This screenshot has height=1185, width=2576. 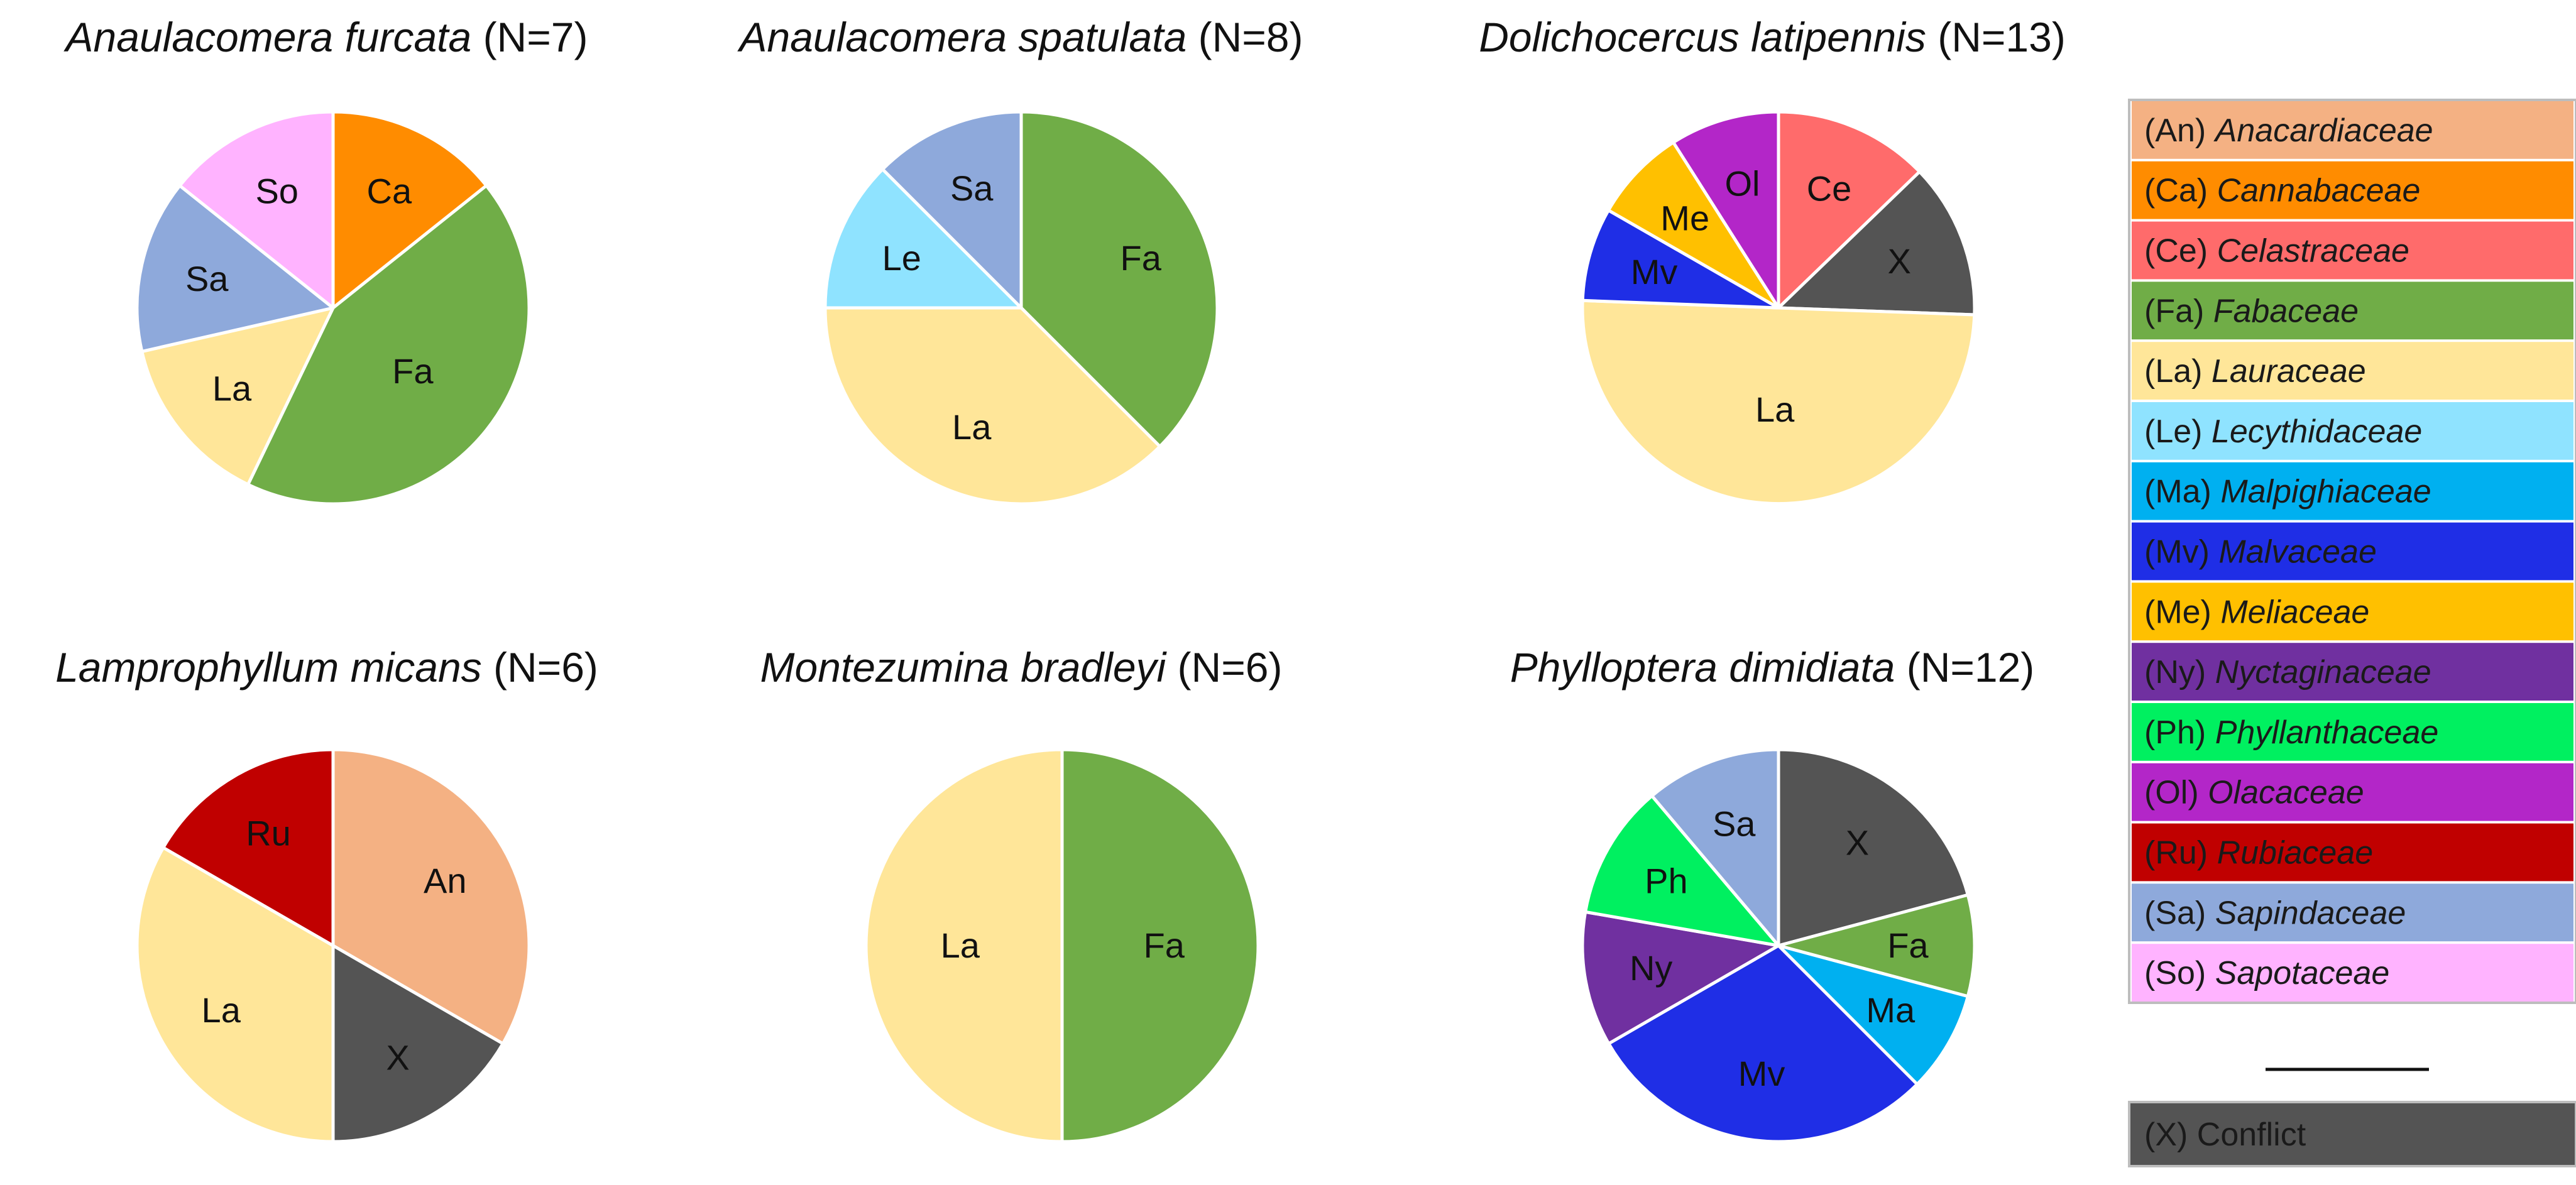 I want to click on legend-code: (Ma), so click(x=2182, y=492).